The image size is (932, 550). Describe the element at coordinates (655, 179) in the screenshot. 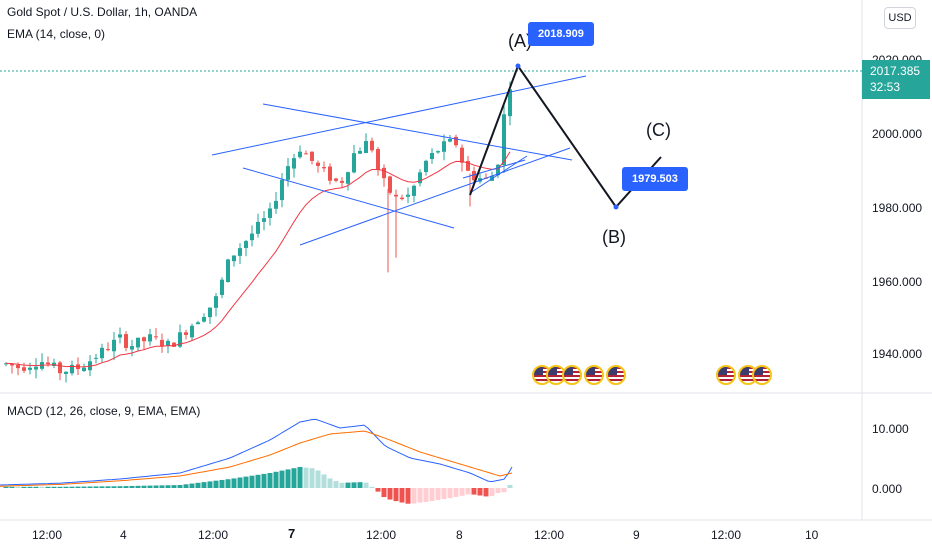

I see `price-callout-low: 1979.503` at that location.